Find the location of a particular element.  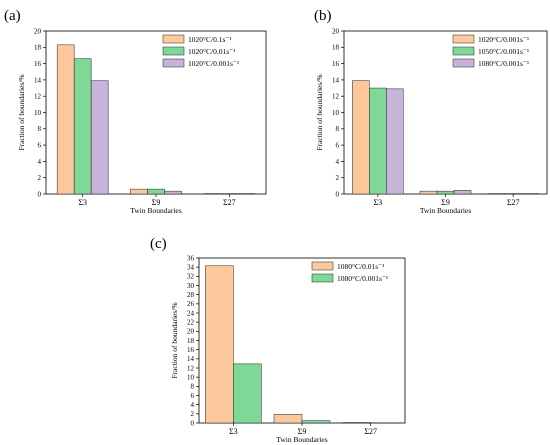

panel-label: (c) is located at coordinates (158, 244).